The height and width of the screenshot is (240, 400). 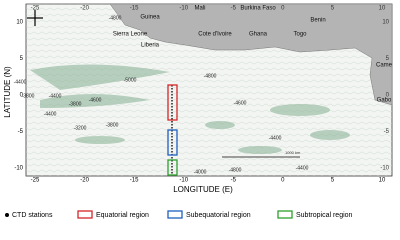 I want to click on country-label: Burkina Faso, so click(x=258, y=9).